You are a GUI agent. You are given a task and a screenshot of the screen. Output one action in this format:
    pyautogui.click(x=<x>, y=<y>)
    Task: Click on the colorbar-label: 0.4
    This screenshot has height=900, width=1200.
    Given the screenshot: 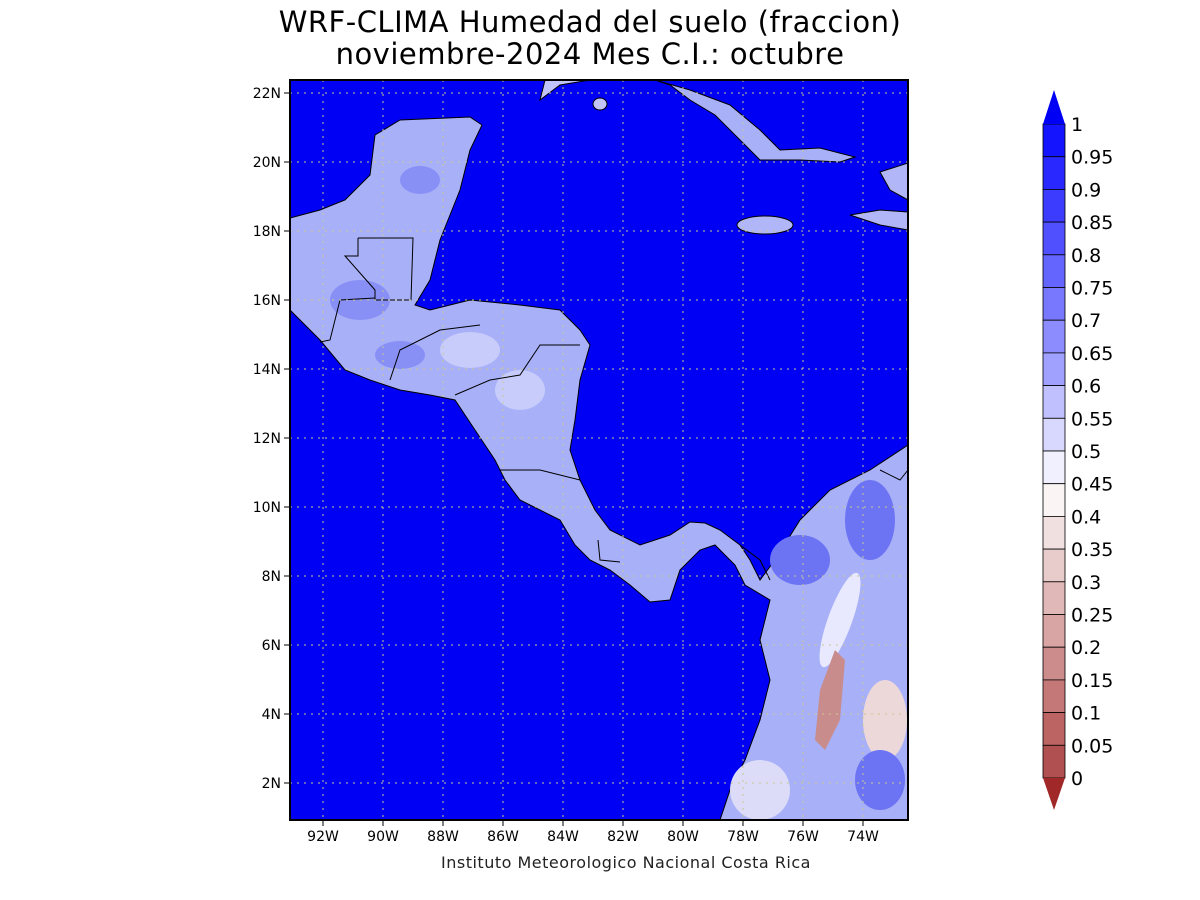 What is the action you would take?
    pyautogui.click(x=1086, y=517)
    